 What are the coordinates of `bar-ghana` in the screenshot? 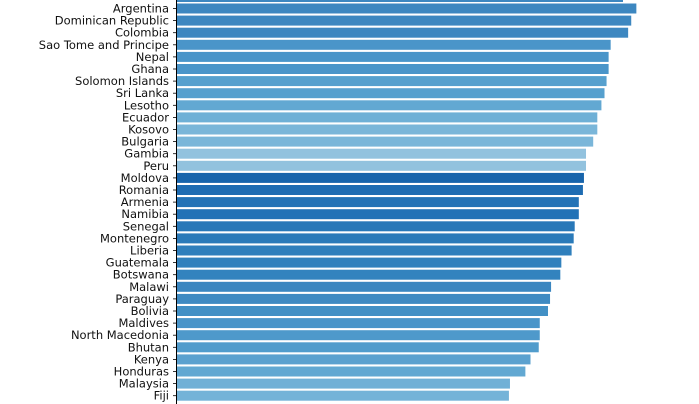 It's located at (393, 69).